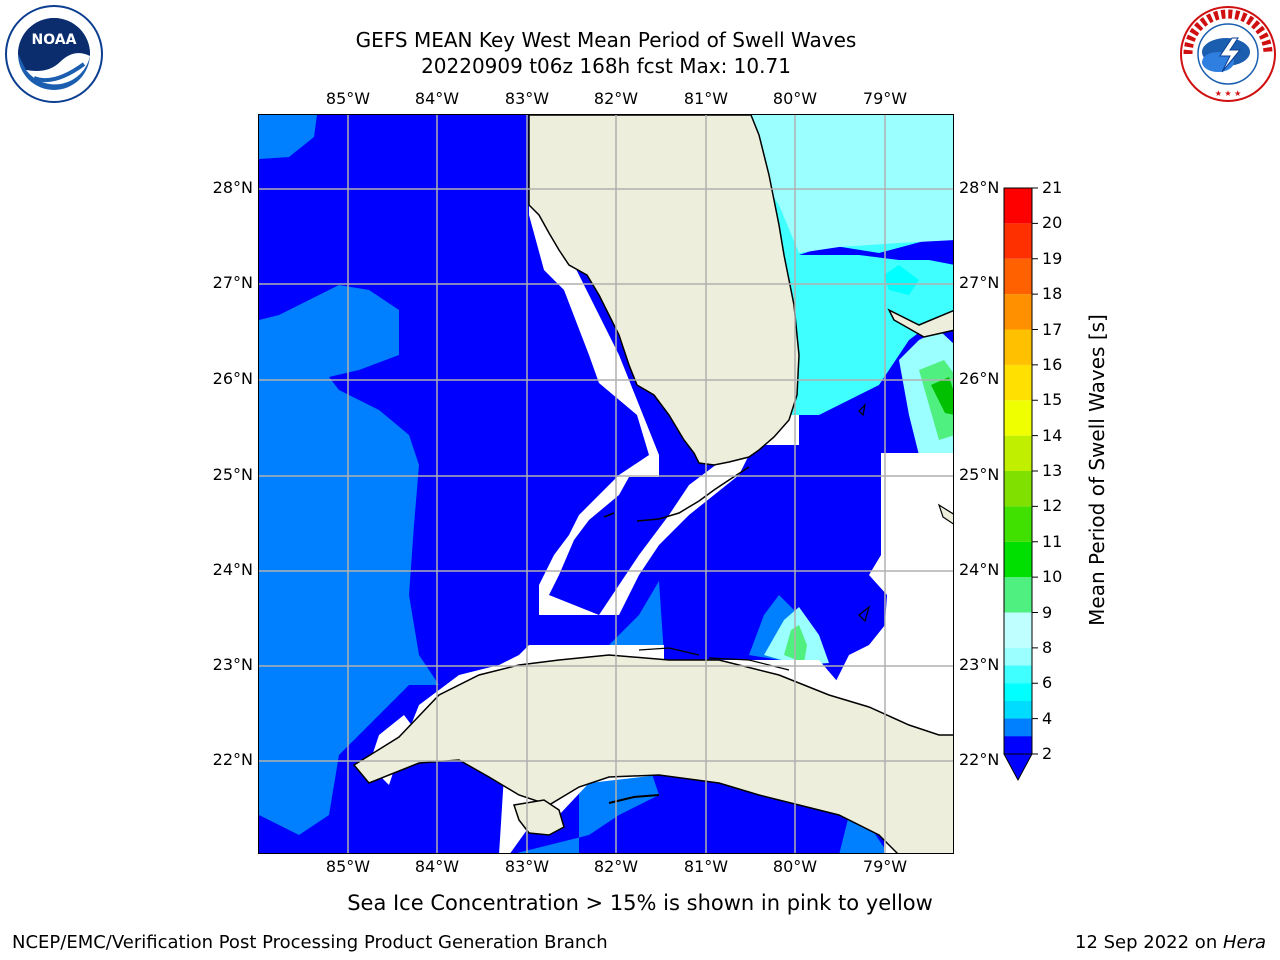  What do you see at coordinates (232, 378) in the screenshot?
I see `lat-label-left: 26°N` at bounding box center [232, 378].